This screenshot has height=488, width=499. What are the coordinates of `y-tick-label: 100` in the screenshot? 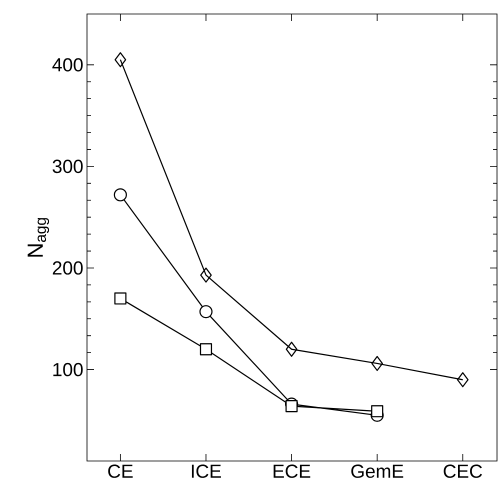 It's located at (68, 369).